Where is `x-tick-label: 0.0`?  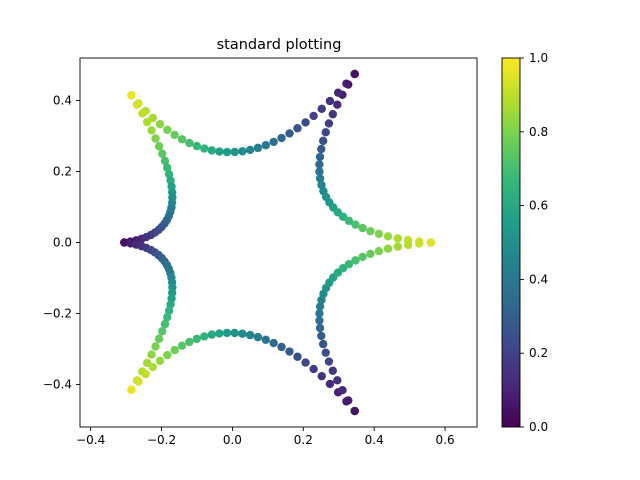 x-tick-label: 0.0 is located at coordinates (232, 440).